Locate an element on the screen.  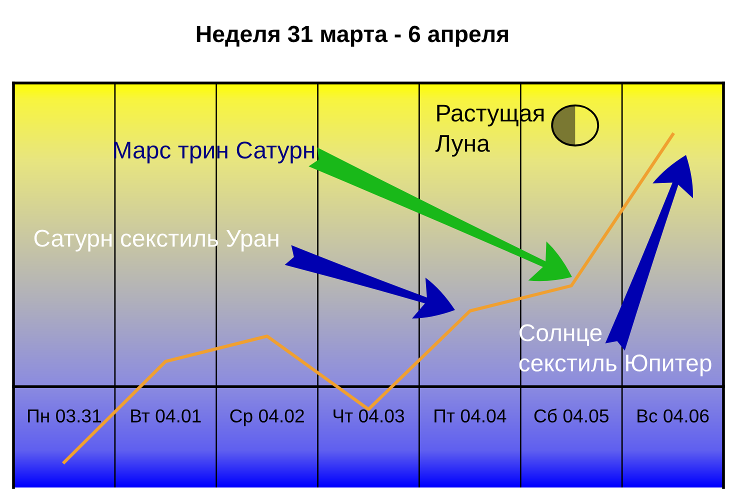
x-tick-label: Вт 04.01 is located at coordinates (166, 416).